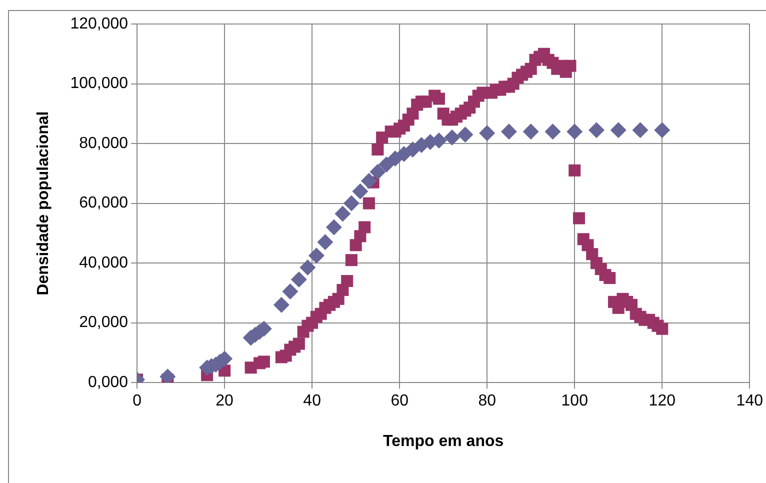  What do you see at coordinates (103, 323) in the screenshot?
I see `y-tick-label: 20,000` at bounding box center [103, 323].